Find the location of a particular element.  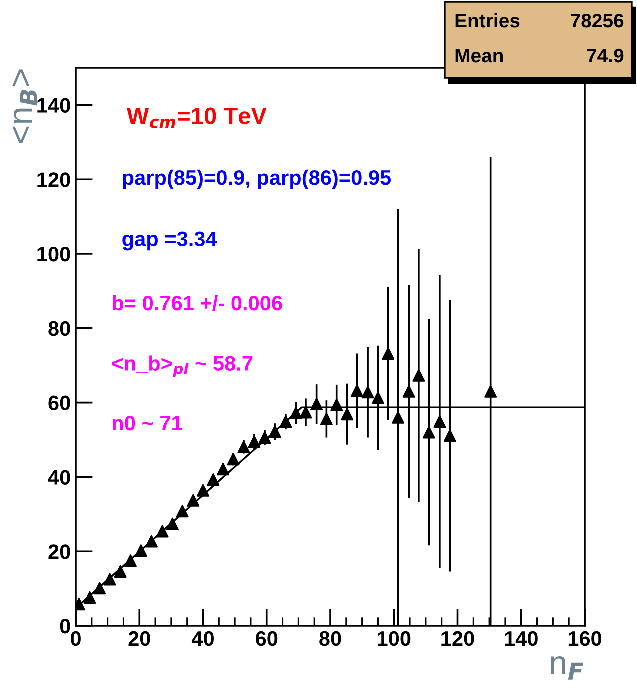

text: 78256 is located at coordinates (597, 21).